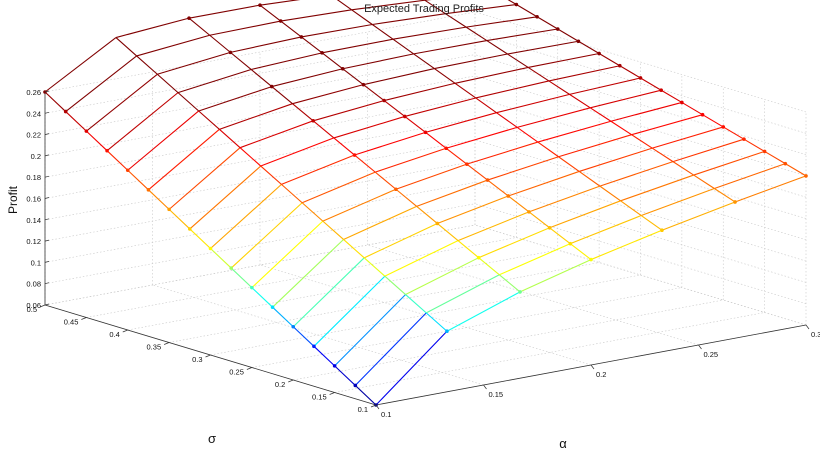  What do you see at coordinates (33, 241) in the screenshot?
I see `z-tick-label: 0.12` at bounding box center [33, 241].